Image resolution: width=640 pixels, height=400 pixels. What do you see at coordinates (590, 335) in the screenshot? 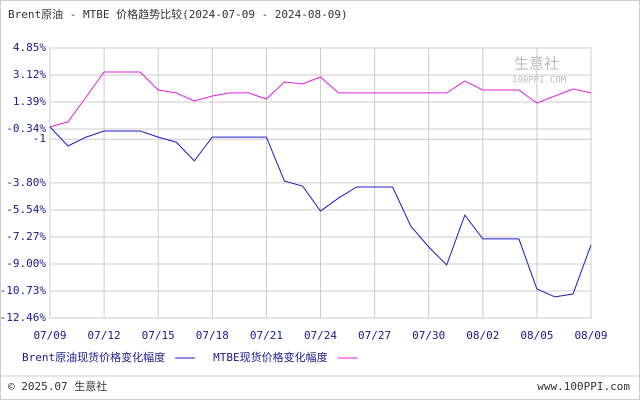
I see `x-tick-label: 08/09` at bounding box center [590, 335].